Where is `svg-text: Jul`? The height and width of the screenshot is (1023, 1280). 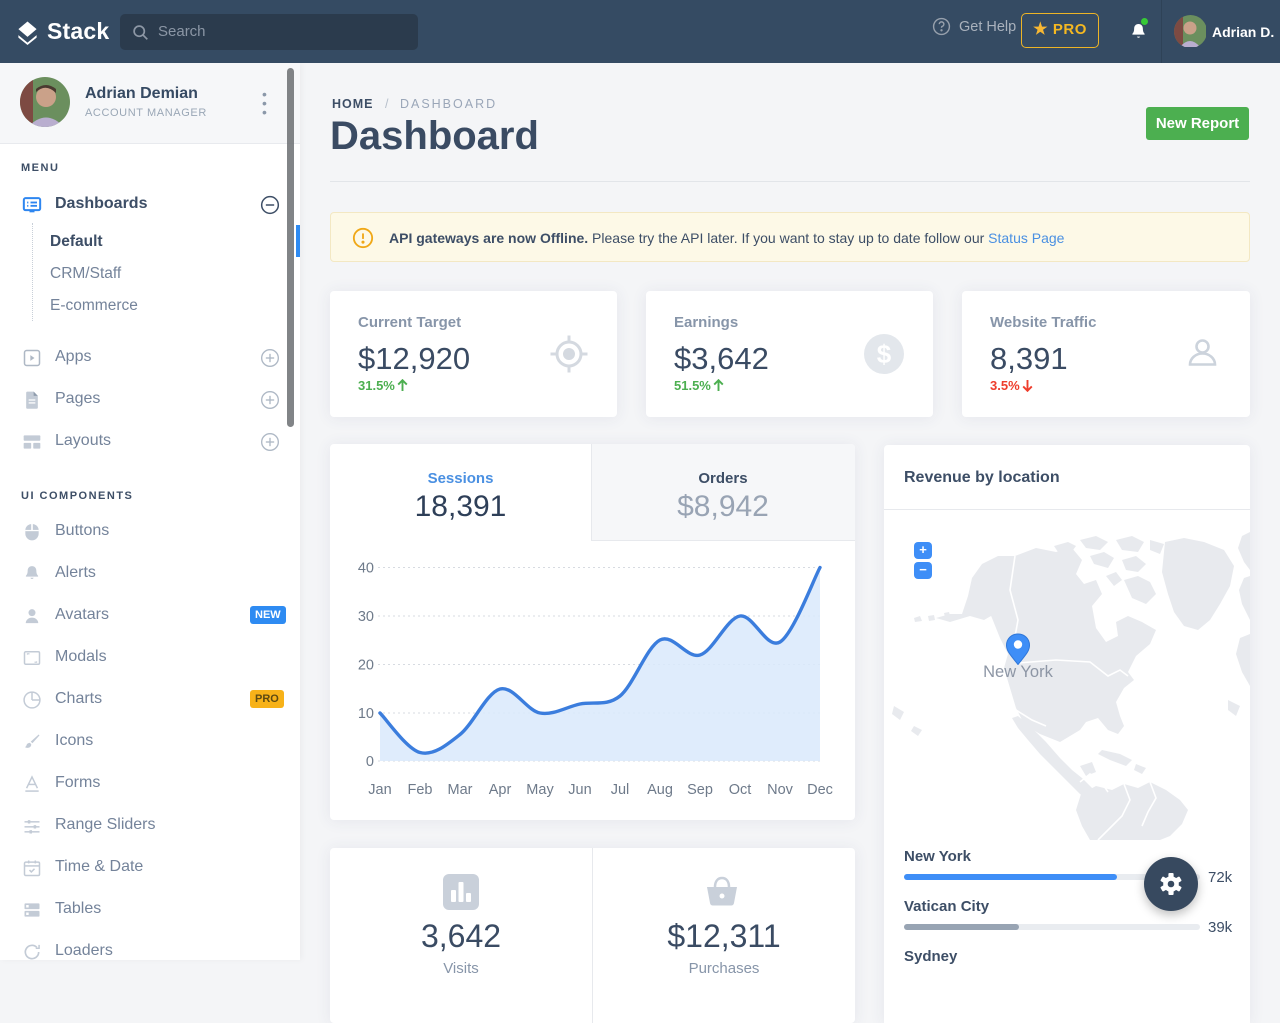
svg-text: Jul is located at coordinates (620, 790).